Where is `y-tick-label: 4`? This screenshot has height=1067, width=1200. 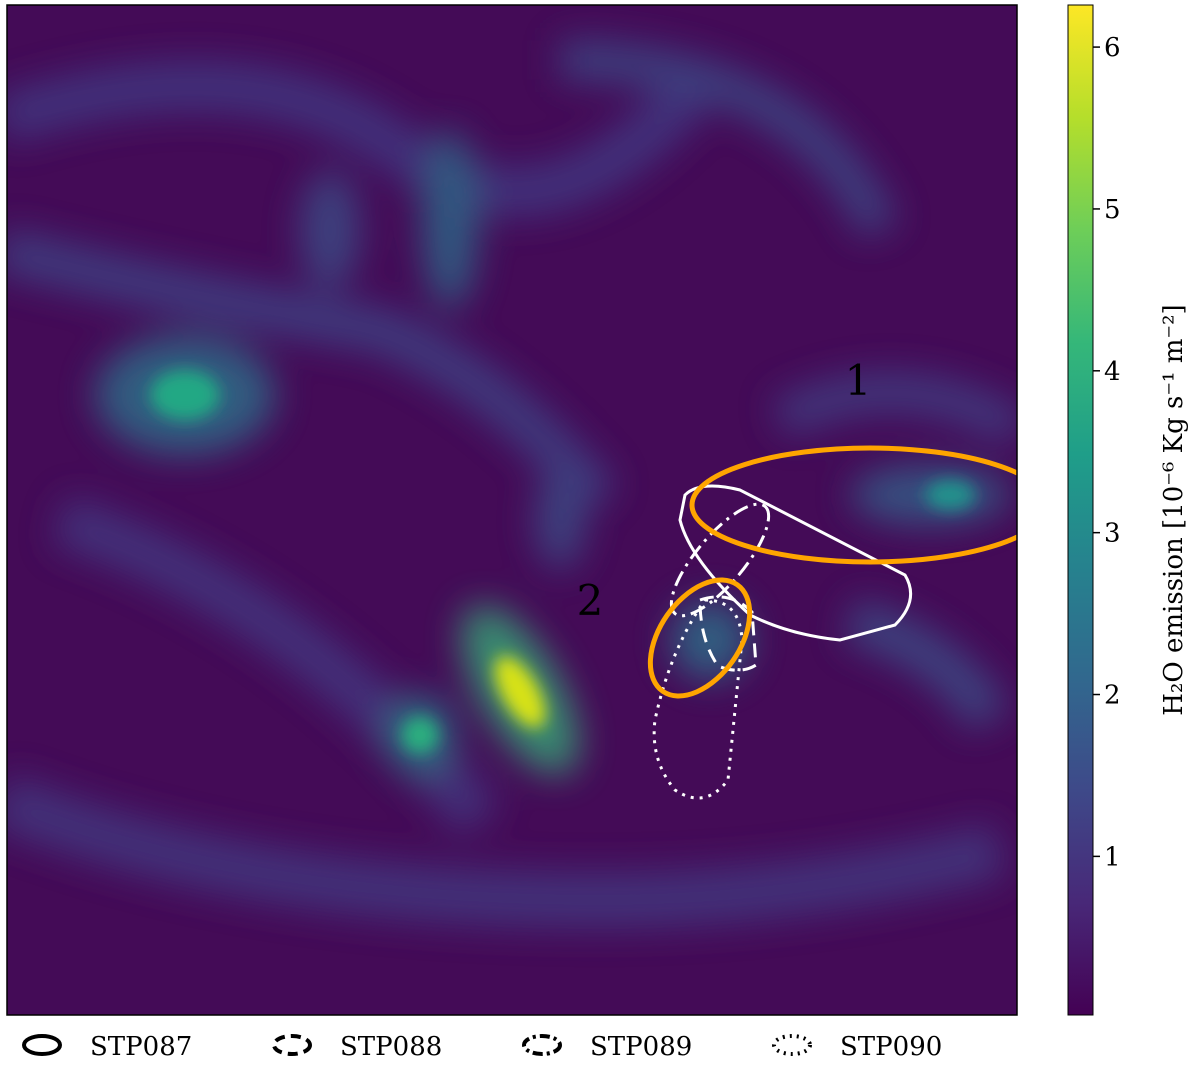 y-tick-label: 4 is located at coordinates (1112, 372).